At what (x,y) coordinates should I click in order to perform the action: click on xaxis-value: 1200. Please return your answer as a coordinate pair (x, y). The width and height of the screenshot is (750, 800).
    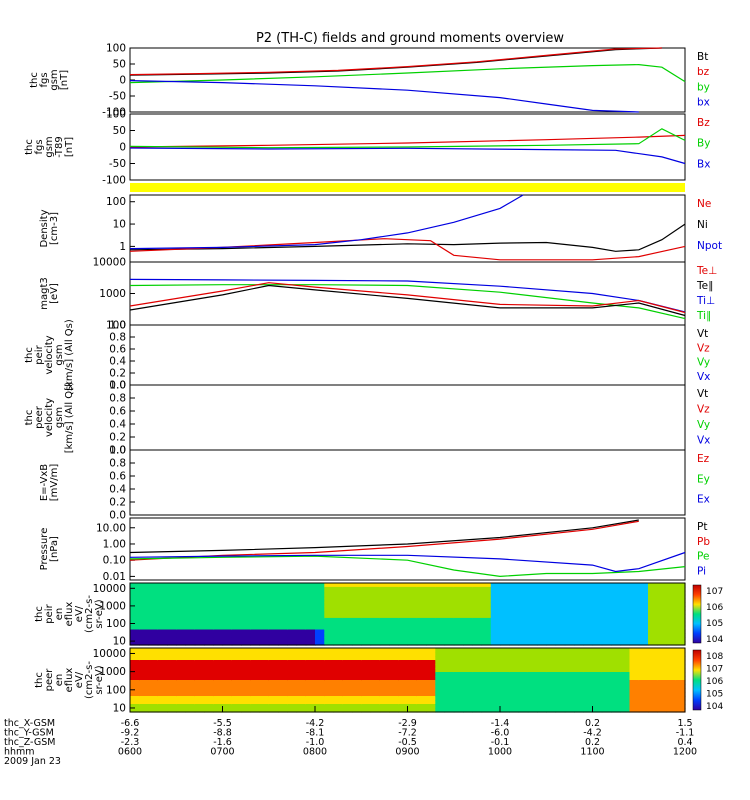
    Looking at the image, I should click on (685, 752).